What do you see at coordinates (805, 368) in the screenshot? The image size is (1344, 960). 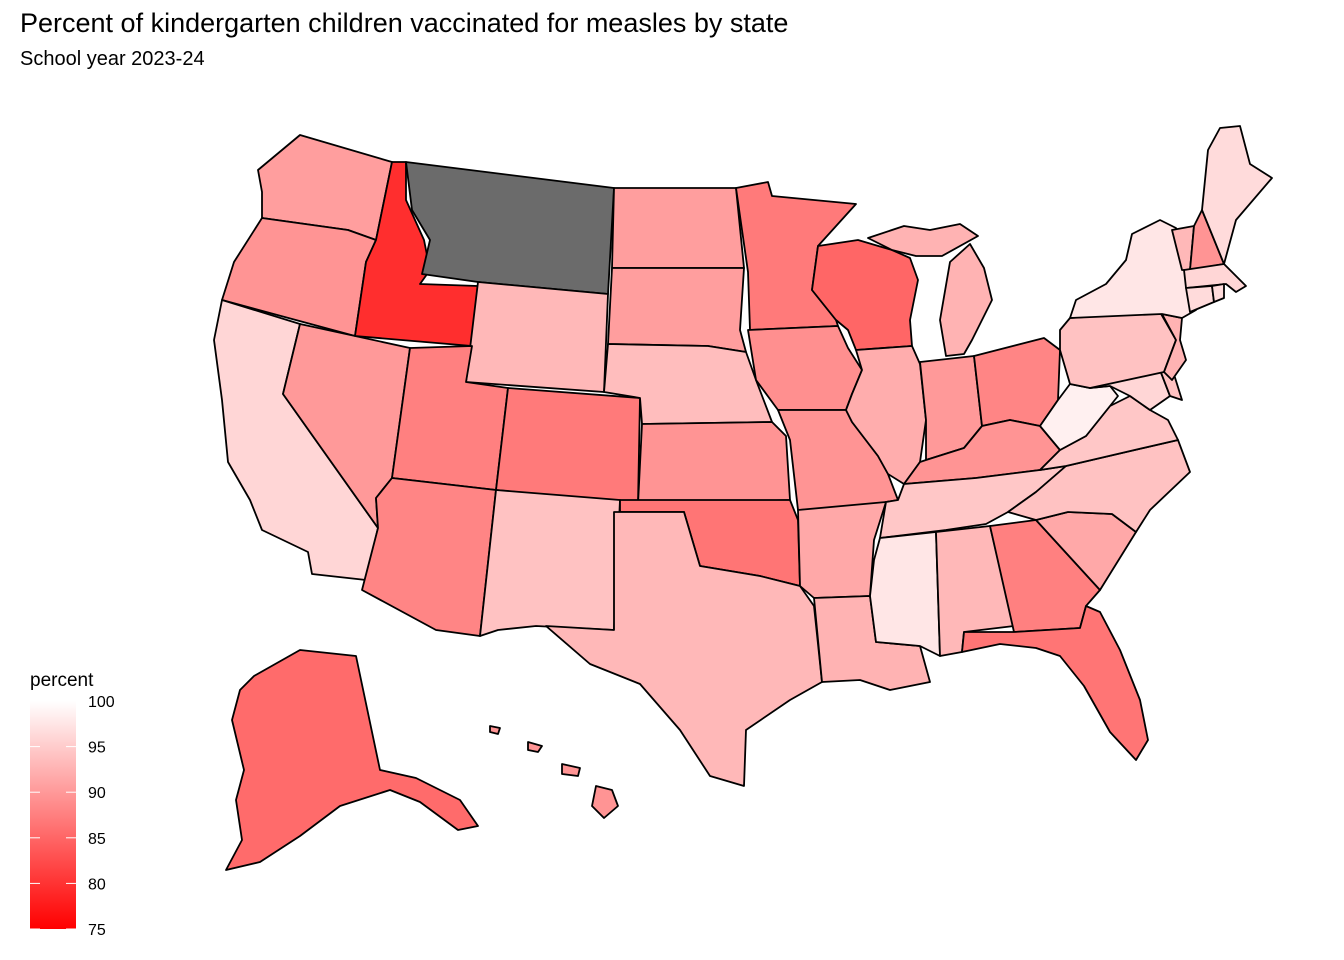 I see `state-iowa` at bounding box center [805, 368].